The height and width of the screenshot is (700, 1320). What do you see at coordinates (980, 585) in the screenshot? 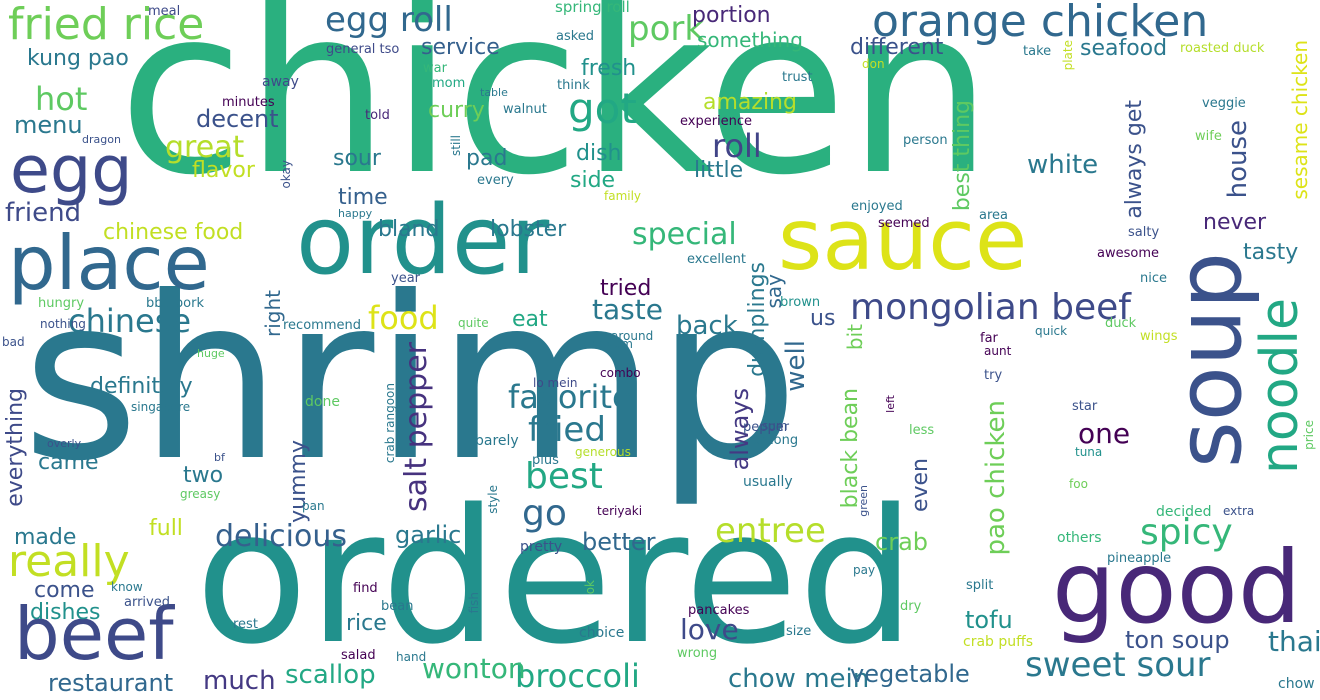
I see `cloud-word: split` at bounding box center [980, 585].